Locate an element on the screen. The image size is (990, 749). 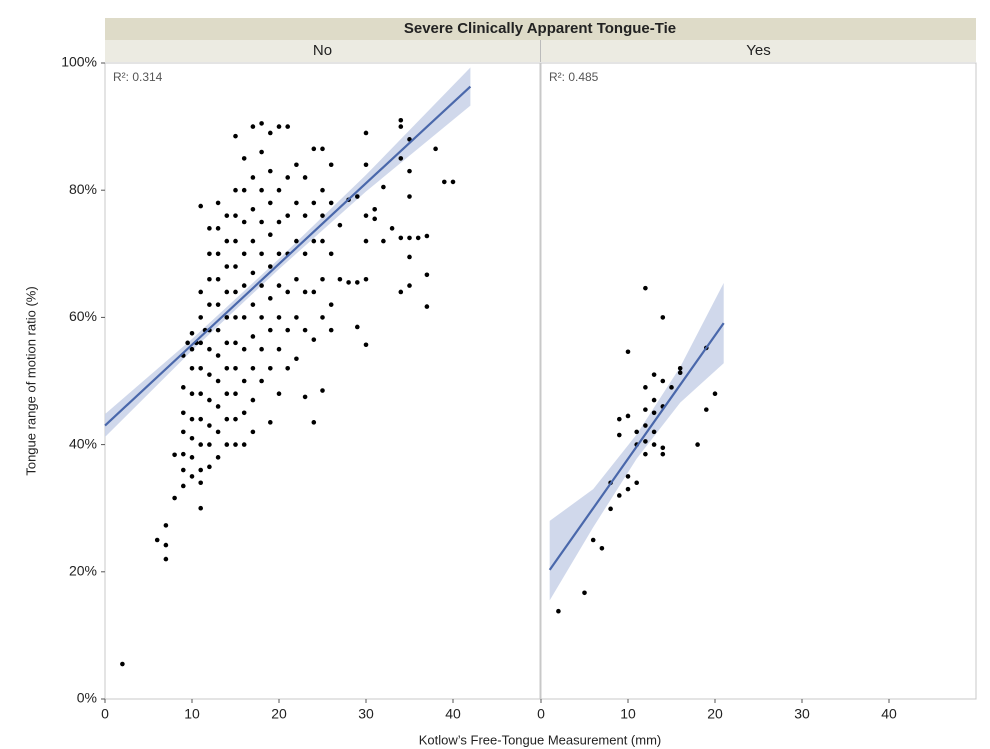
annotation: R²: 0.314 is located at coordinates (138, 77).